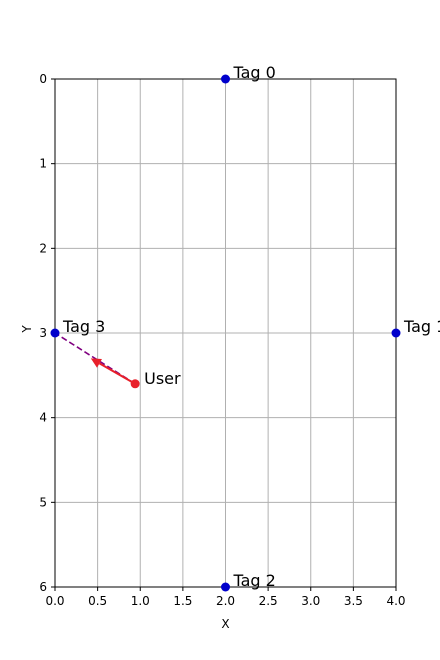 Image resolution: width=440 pixels, height=660 pixels. Describe the element at coordinates (268, 601) in the screenshot. I see `x-tick-label: 2.5` at that location.